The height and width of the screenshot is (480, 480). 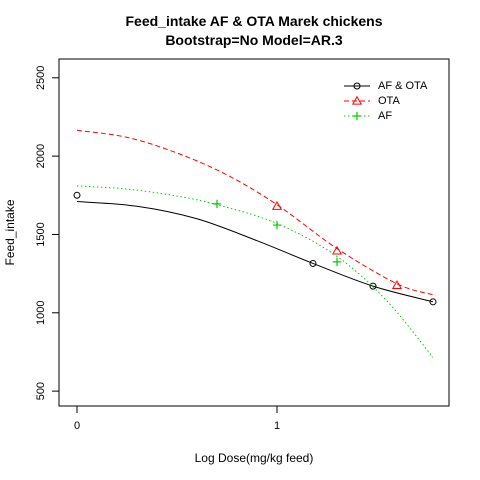 What do you see at coordinates (41, 234) in the screenshot?
I see `y-tick-label: 1500` at bounding box center [41, 234].